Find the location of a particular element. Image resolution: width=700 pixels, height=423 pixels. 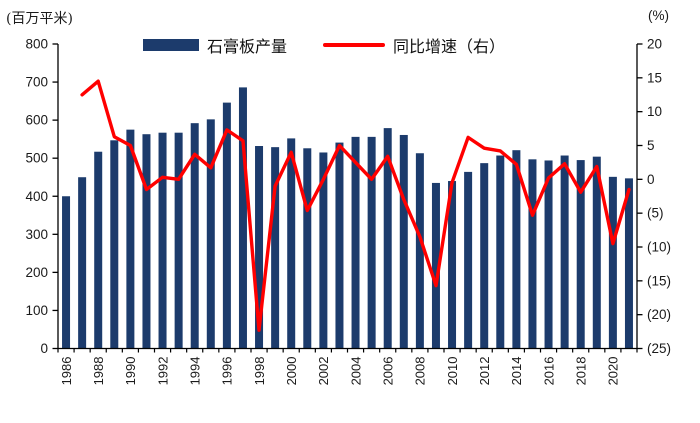

bar-1990 is located at coordinates (130, 239).